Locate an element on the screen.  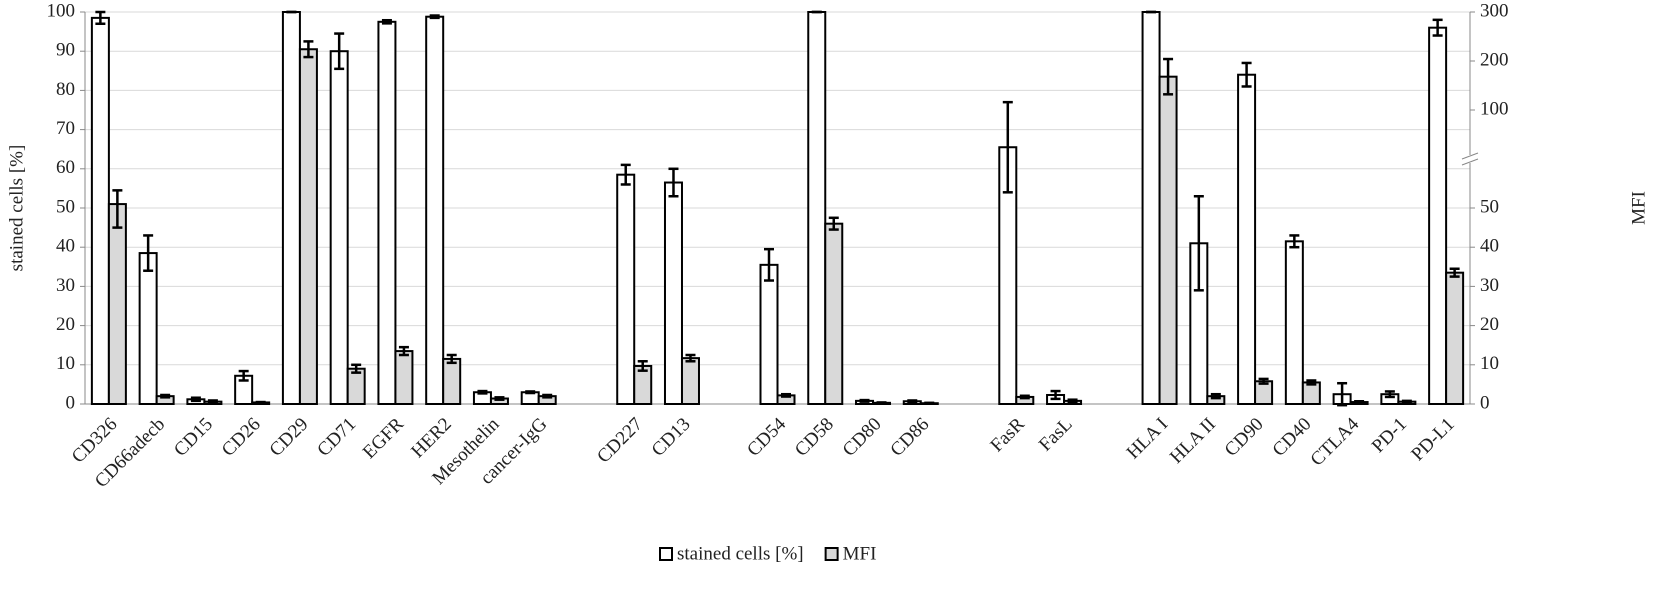
x-tick-label: HLA I is located at coordinates (1148, 439).